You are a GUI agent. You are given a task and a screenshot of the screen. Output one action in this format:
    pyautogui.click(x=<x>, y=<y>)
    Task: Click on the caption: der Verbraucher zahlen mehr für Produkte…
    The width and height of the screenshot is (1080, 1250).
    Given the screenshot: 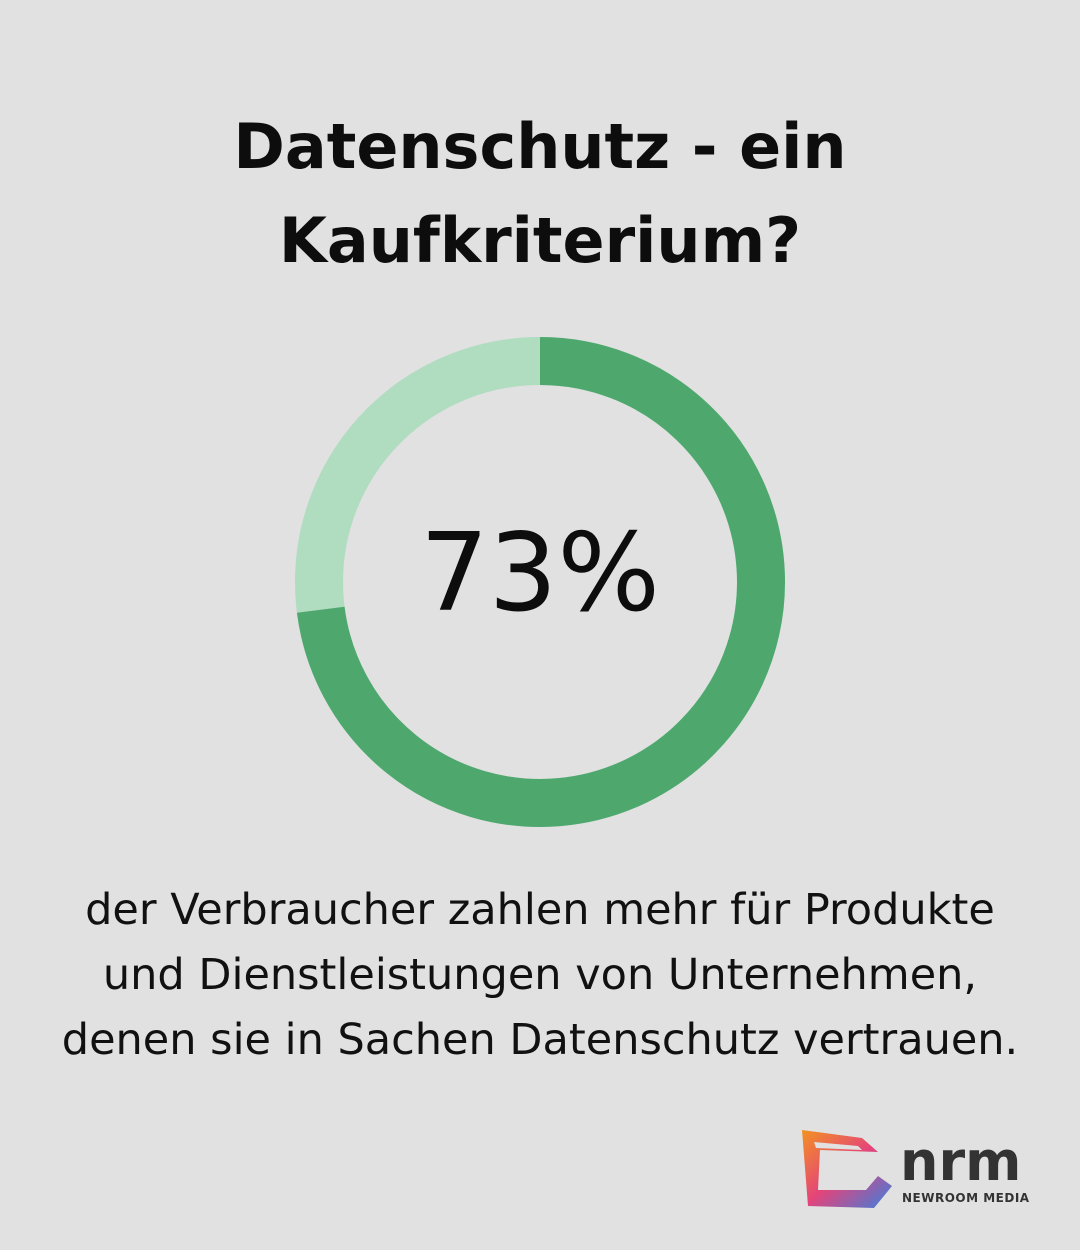 What is the action you would take?
    pyautogui.click(x=540, y=975)
    